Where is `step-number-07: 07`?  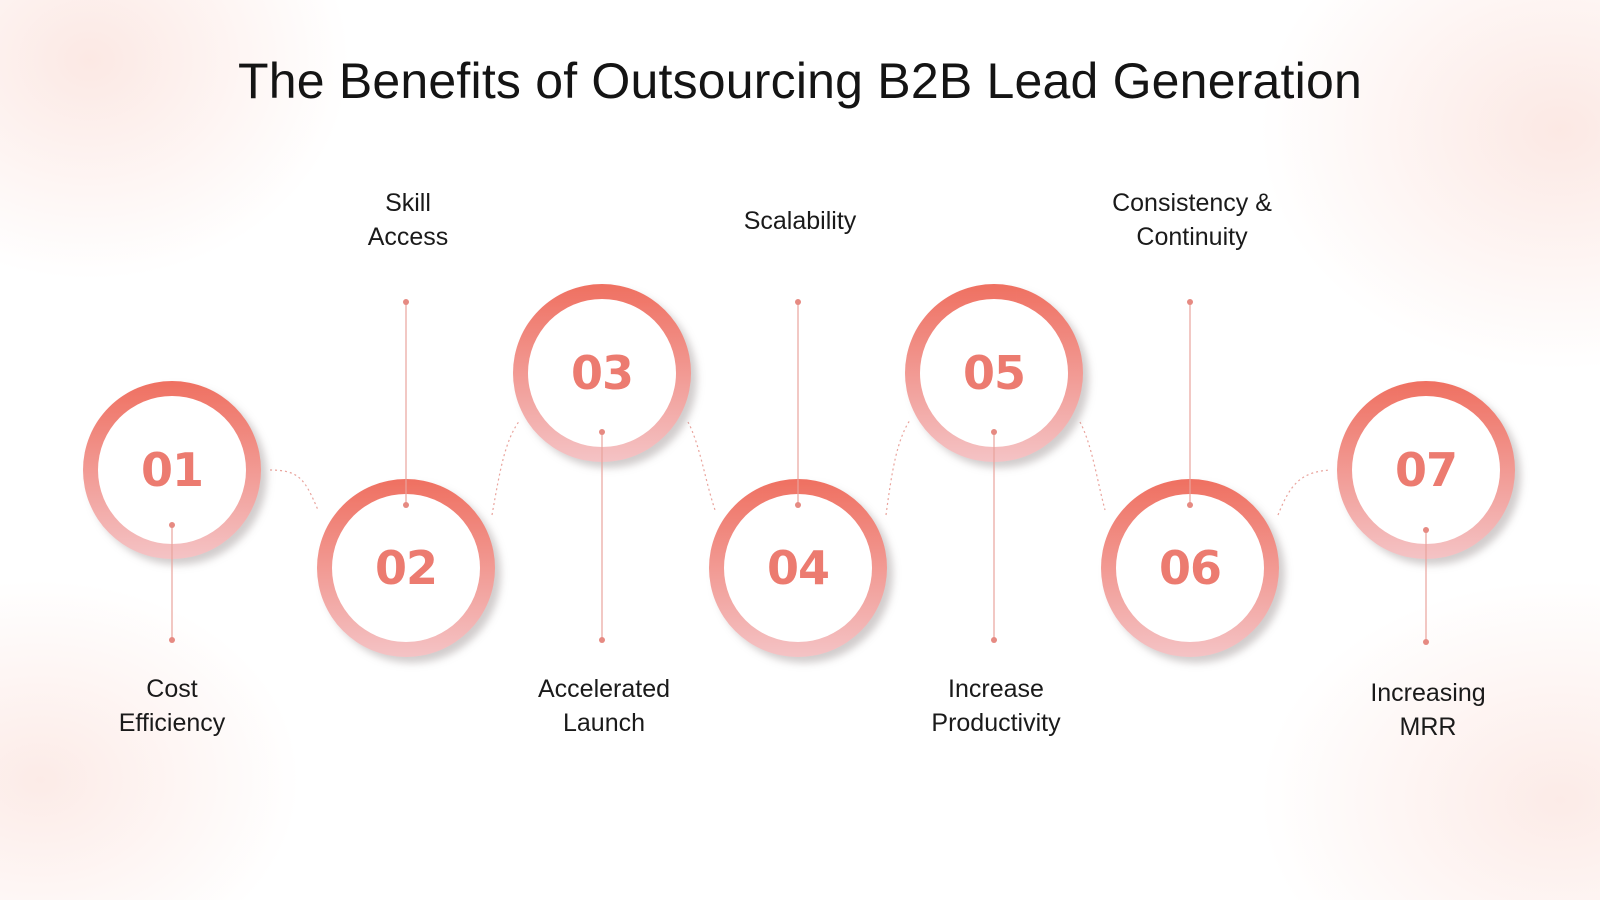
step-number-07: 07 is located at coordinates (1426, 470).